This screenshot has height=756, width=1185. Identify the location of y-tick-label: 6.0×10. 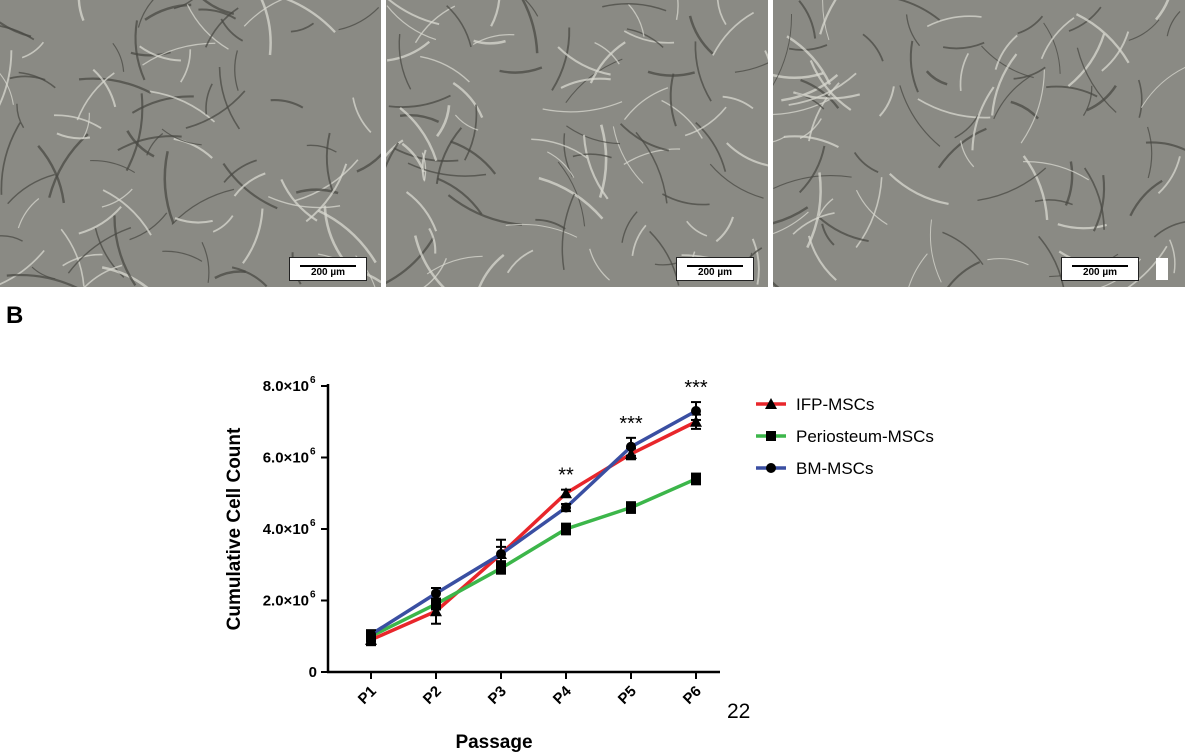
(286, 458).